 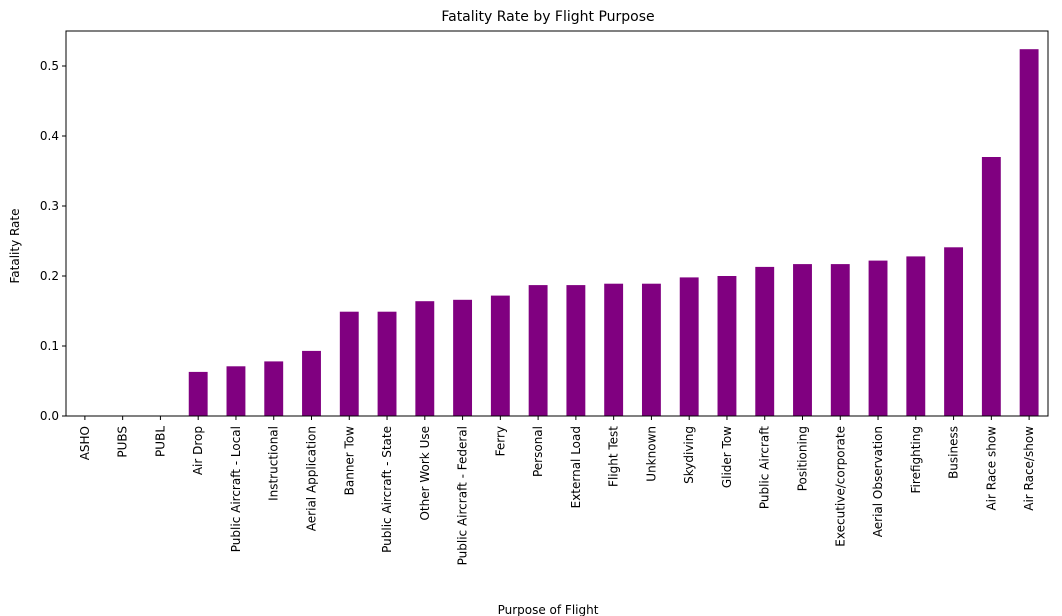 I want to click on x-tick-label: Public Aircraft - Local, so click(x=236, y=489).